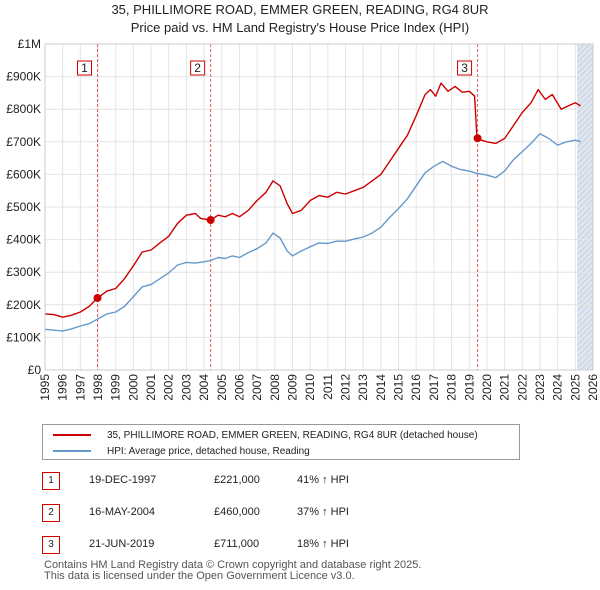 The height and width of the screenshot is (590, 600). I want to click on sale-hpi-change: 41% ↑ HPI, so click(323, 480).